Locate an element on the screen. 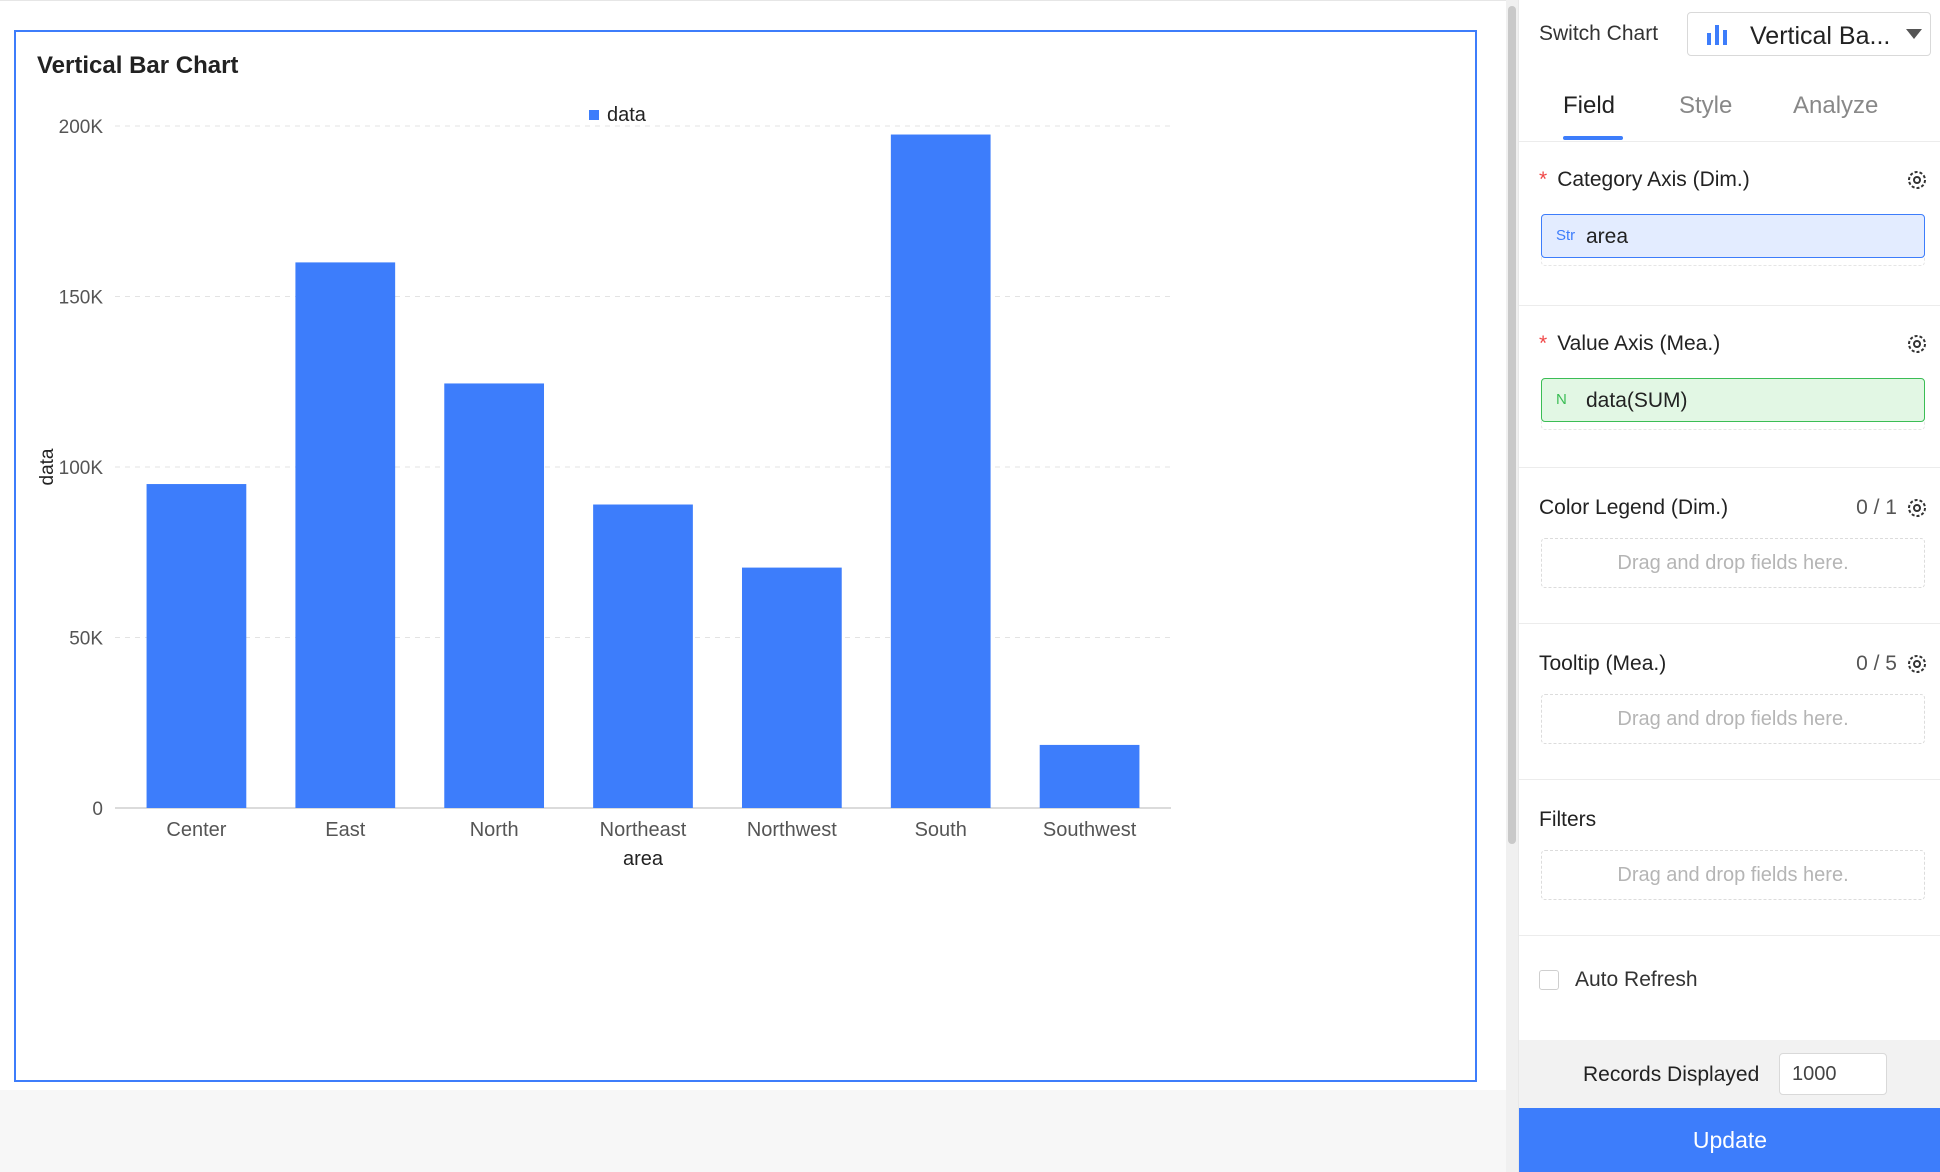 The image size is (1940, 1172). x-tick-label: South is located at coordinates (941, 830).